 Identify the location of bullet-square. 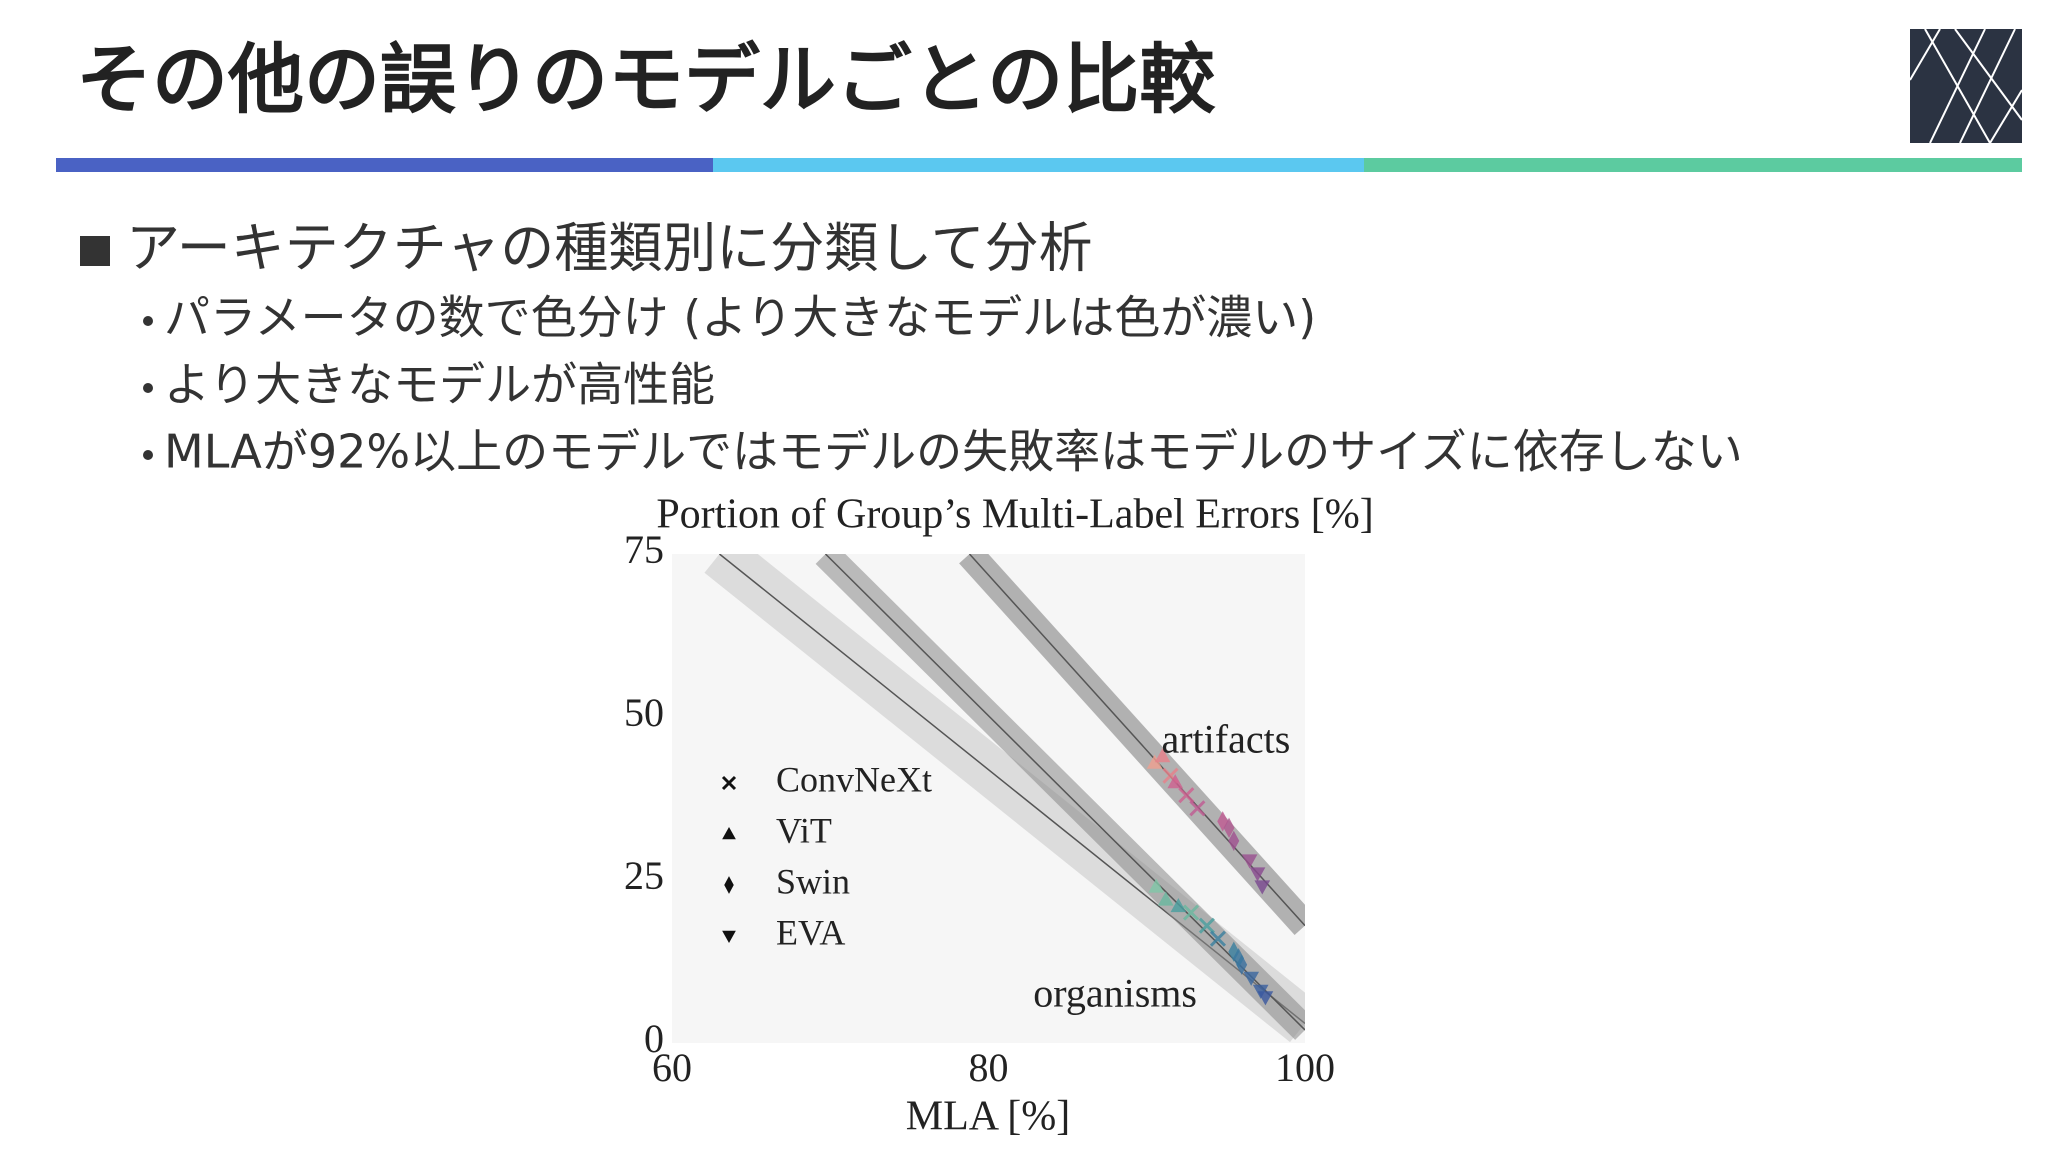
(95, 251).